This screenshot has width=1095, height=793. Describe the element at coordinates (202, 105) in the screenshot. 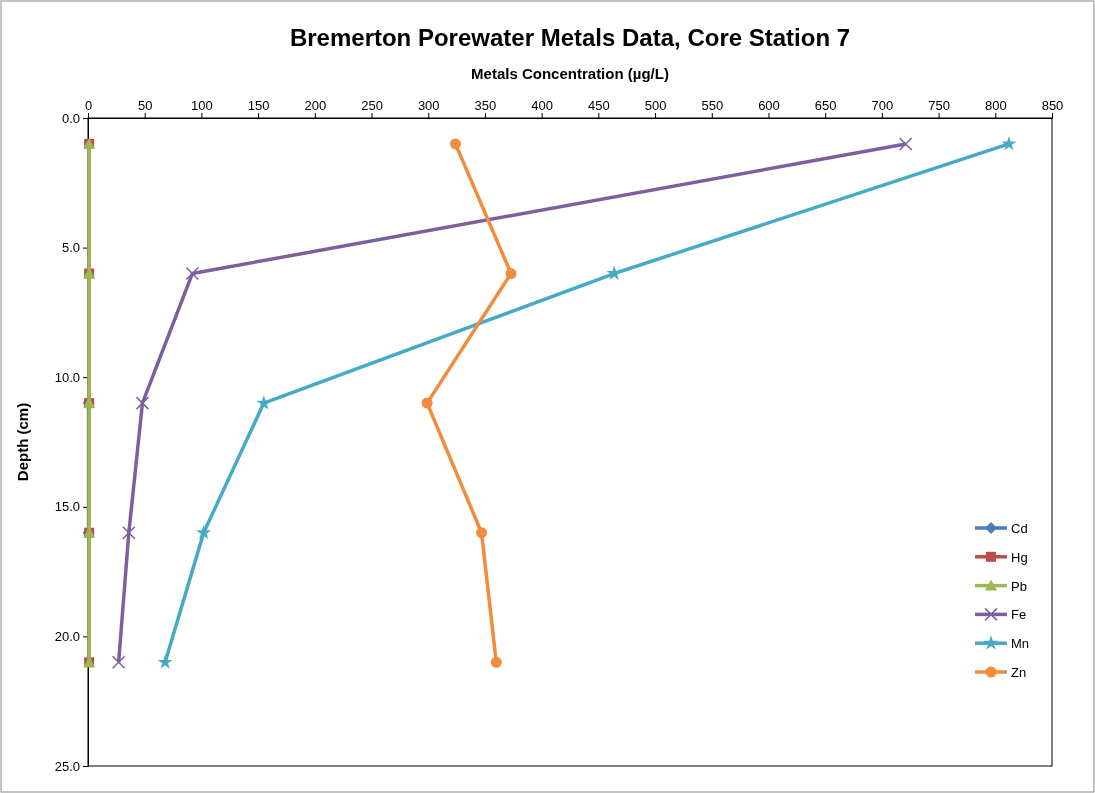

I see `x-tick-label: 100` at that location.